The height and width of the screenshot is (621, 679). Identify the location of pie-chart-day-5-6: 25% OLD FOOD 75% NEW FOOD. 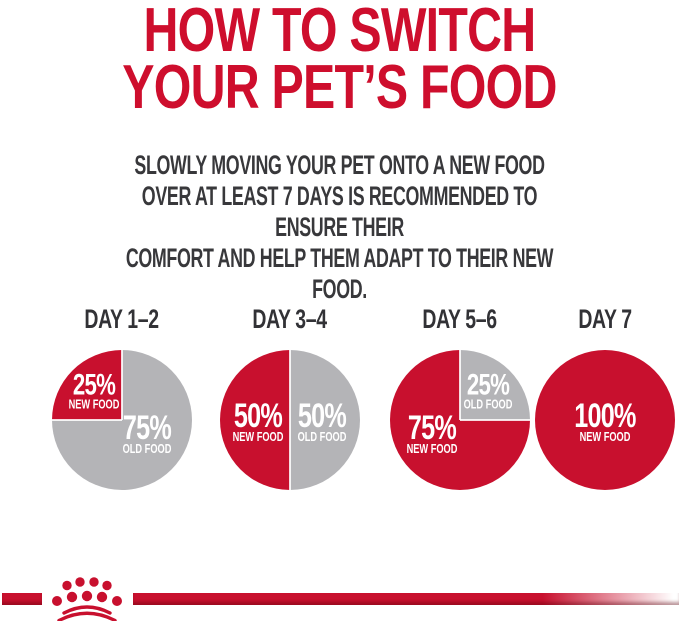
(460, 420).